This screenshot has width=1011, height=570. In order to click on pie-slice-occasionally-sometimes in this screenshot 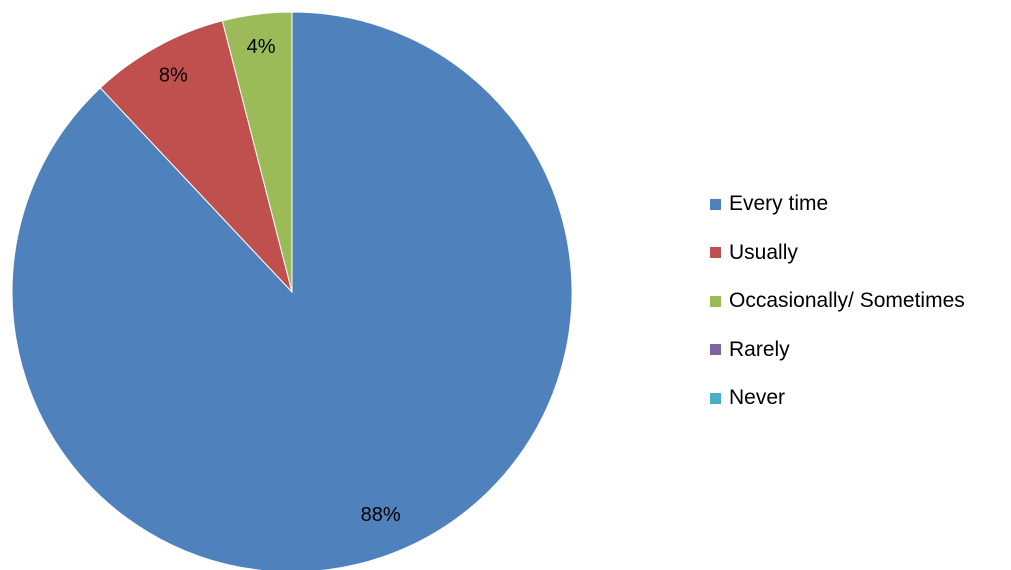, I will do `click(257, 152)`.